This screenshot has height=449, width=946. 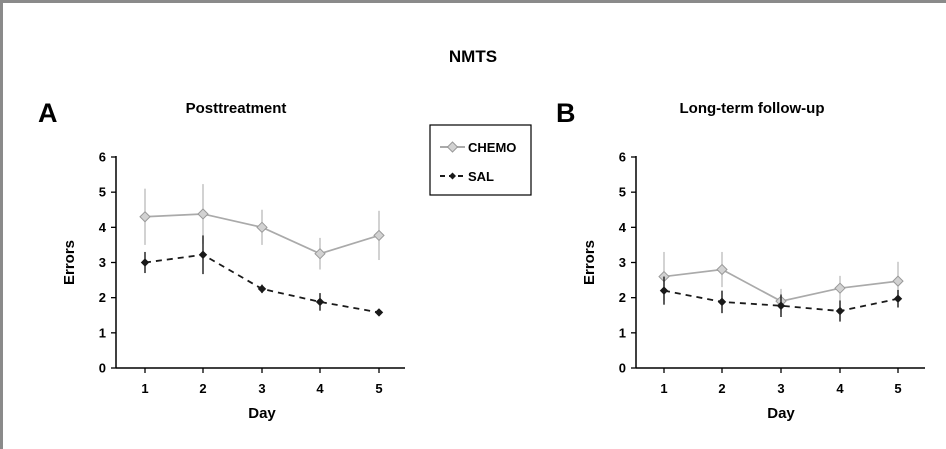 I want to click on legend-chemo-label: CHEMO, so click(x=492, y=147).